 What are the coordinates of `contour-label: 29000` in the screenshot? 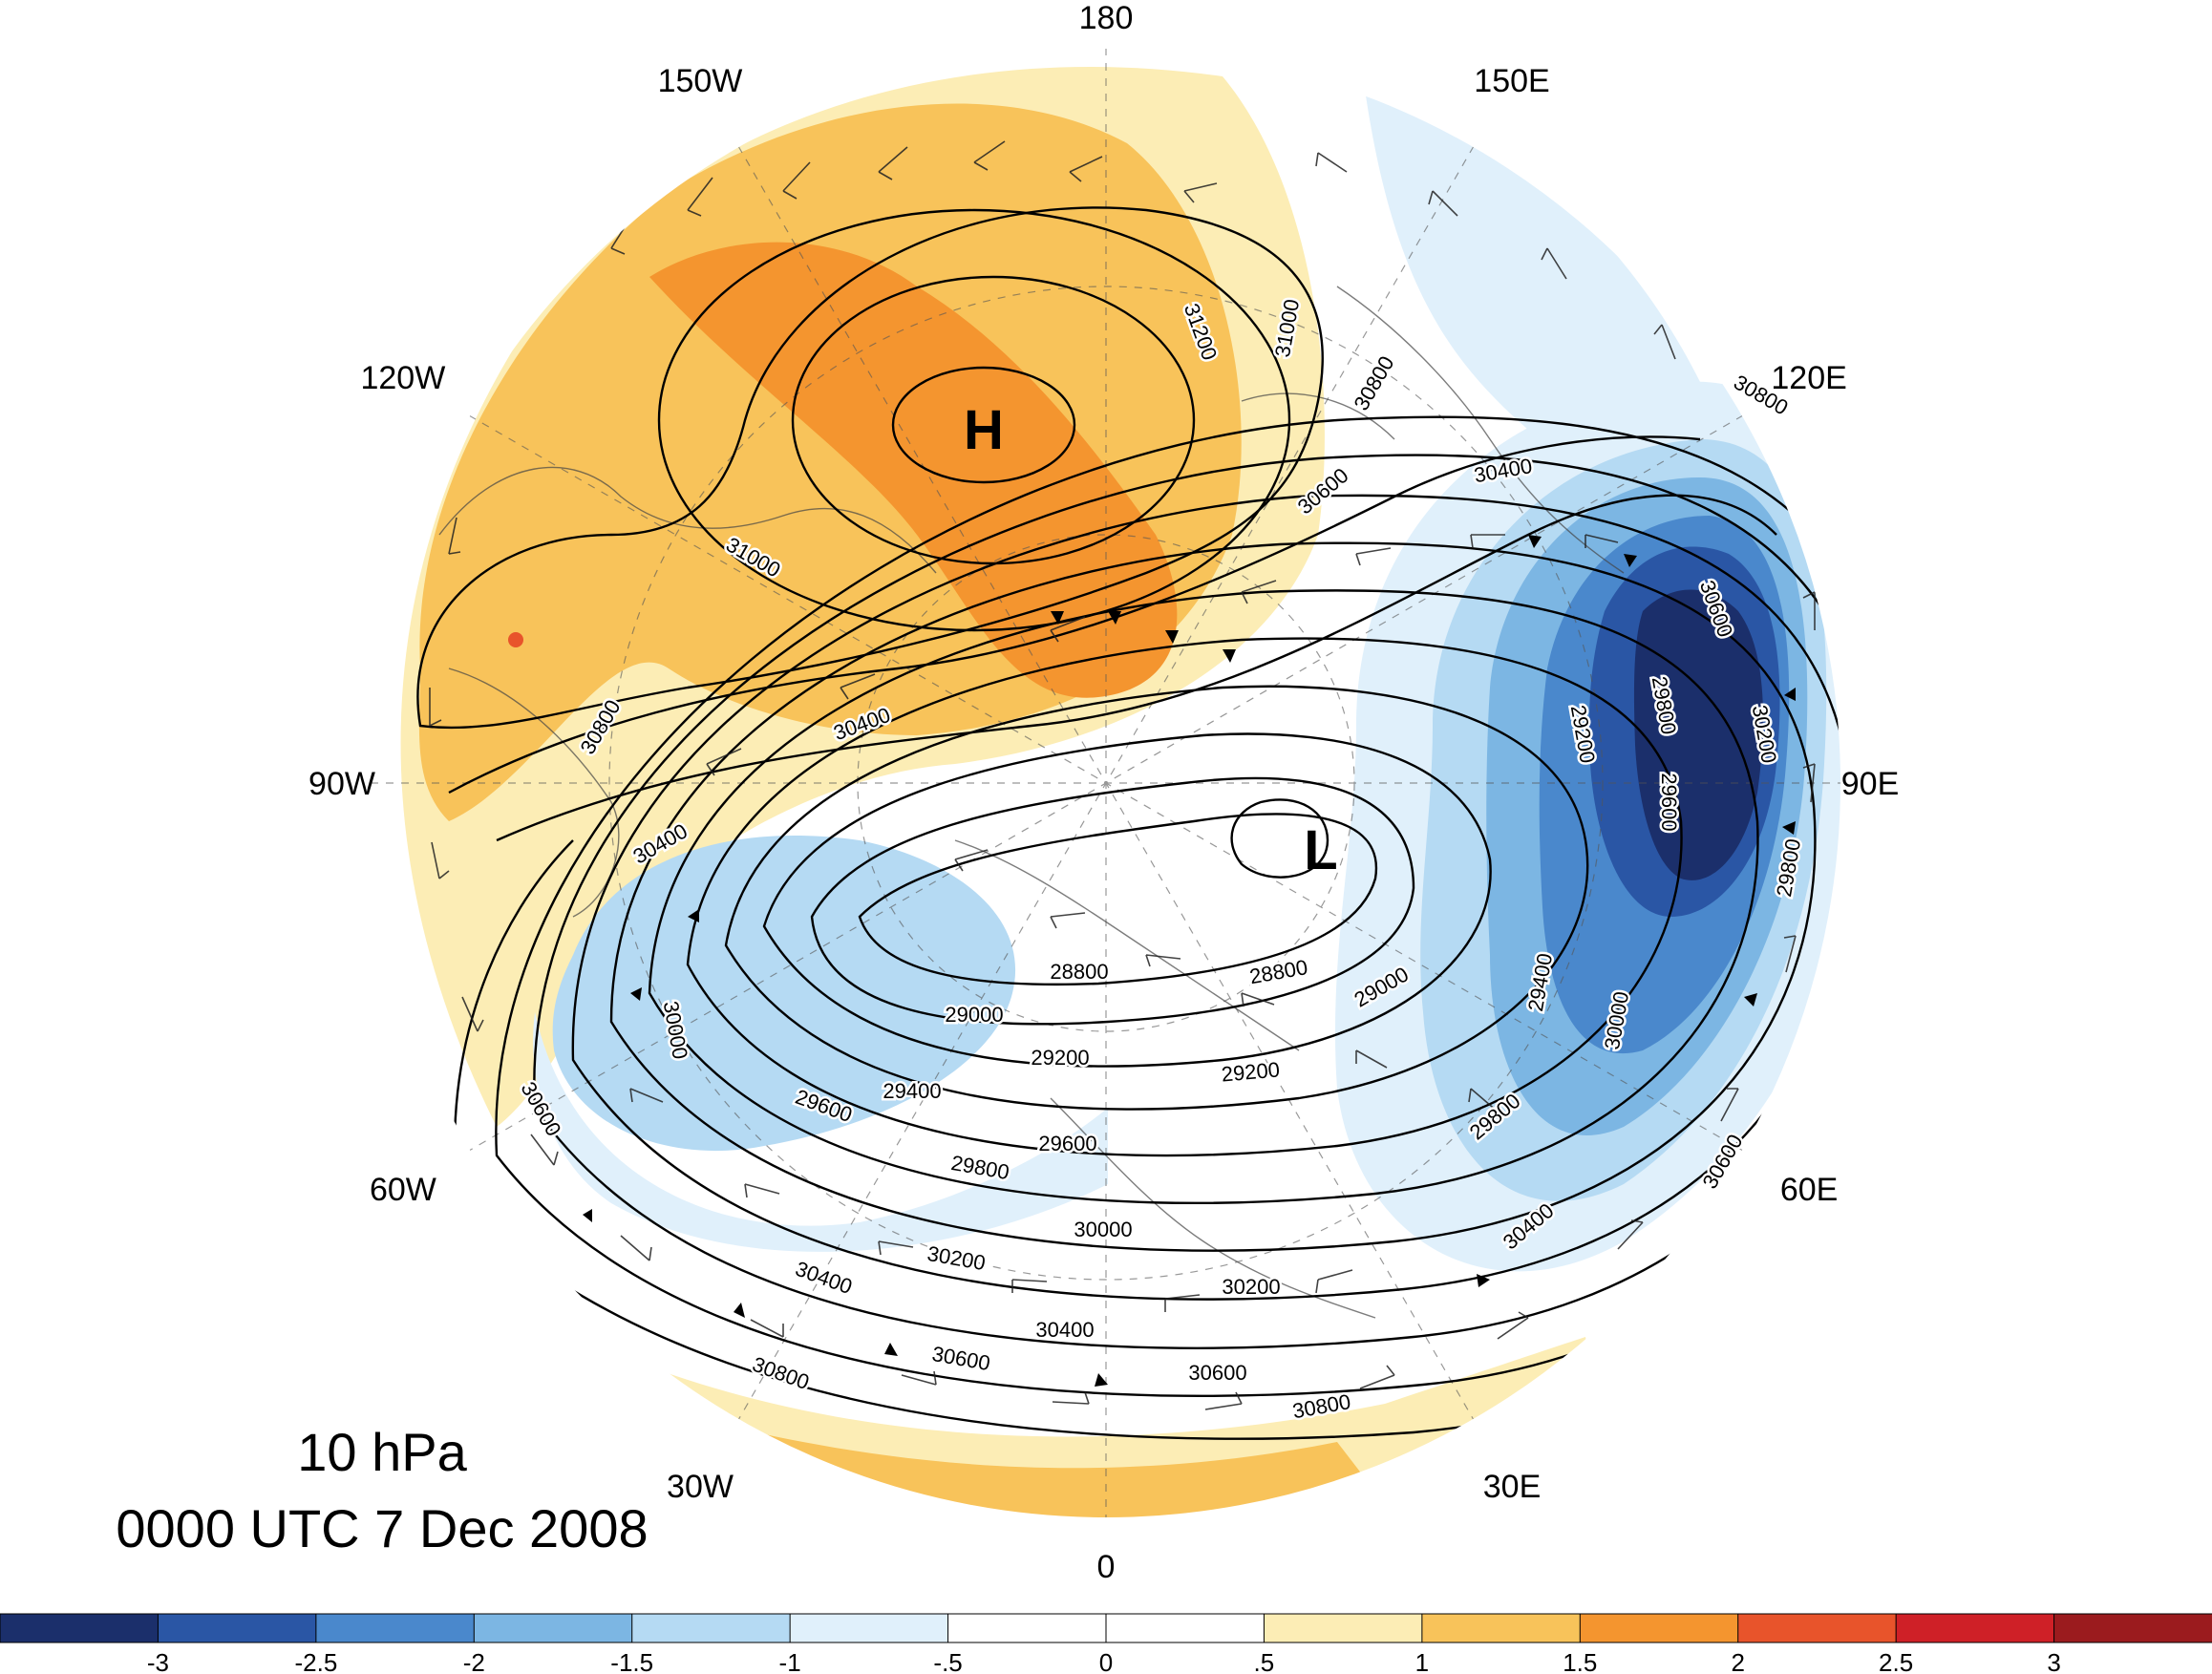 It's located at (974, 1015).